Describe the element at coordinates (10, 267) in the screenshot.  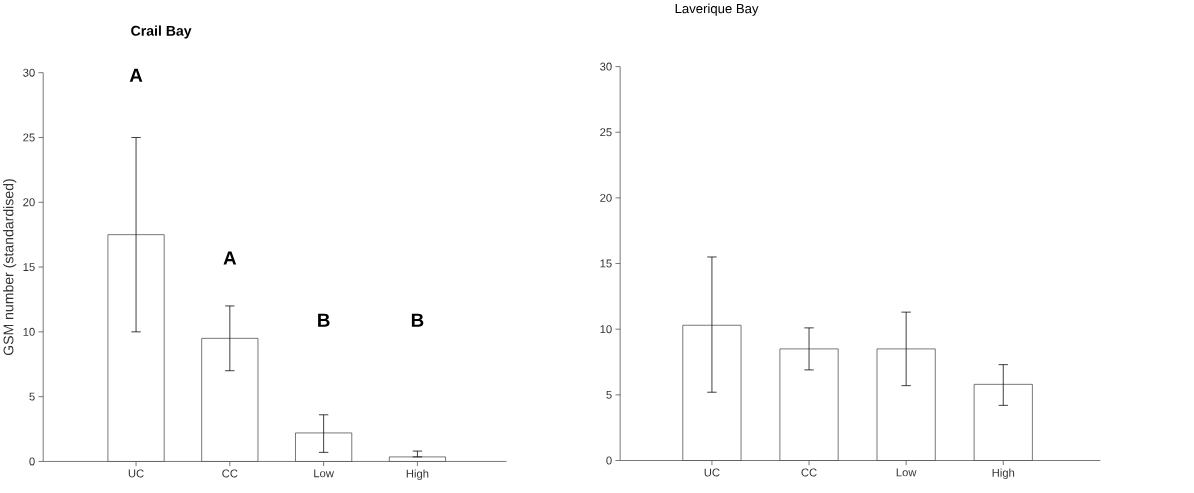
I see `y-axis-title: GSM number (standardised)` at that location.